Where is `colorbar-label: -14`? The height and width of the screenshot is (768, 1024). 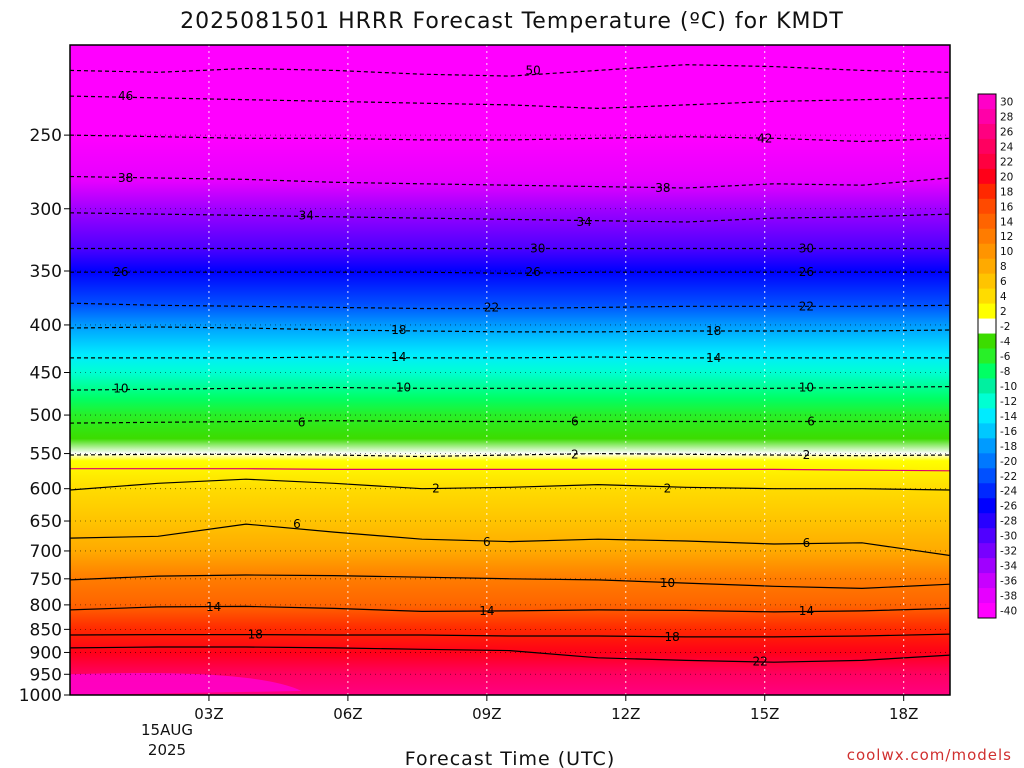 colorbar-label: -14 is located at coordinates (1008, 417).